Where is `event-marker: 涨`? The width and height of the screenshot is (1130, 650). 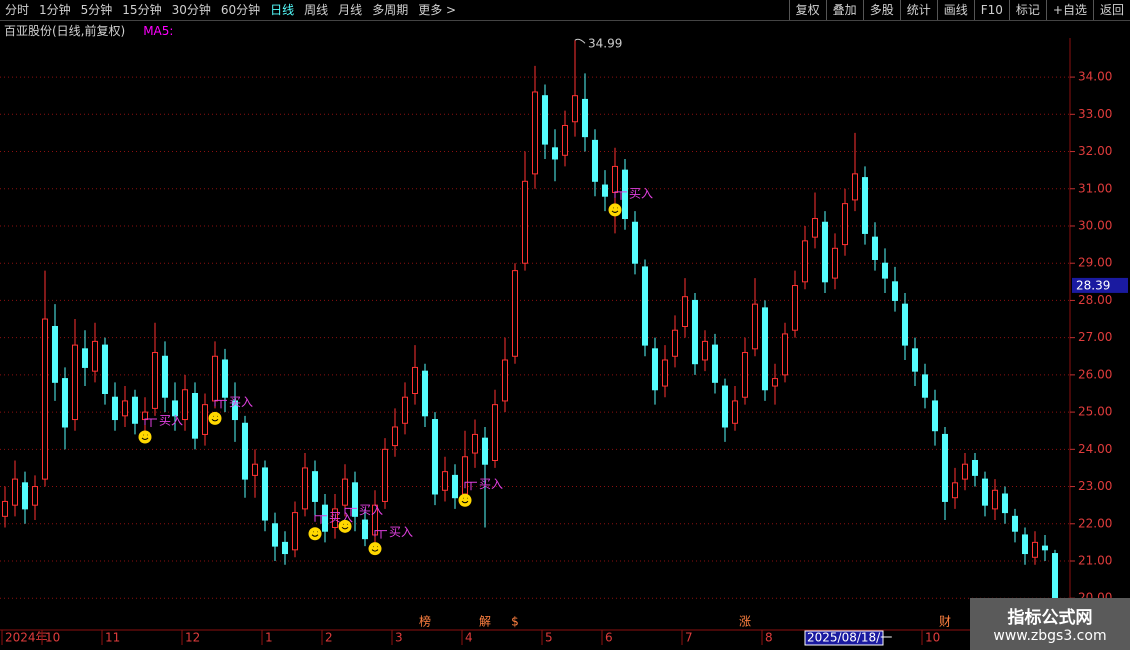 event-marker: 涨 is located at coordinates (745, 621).